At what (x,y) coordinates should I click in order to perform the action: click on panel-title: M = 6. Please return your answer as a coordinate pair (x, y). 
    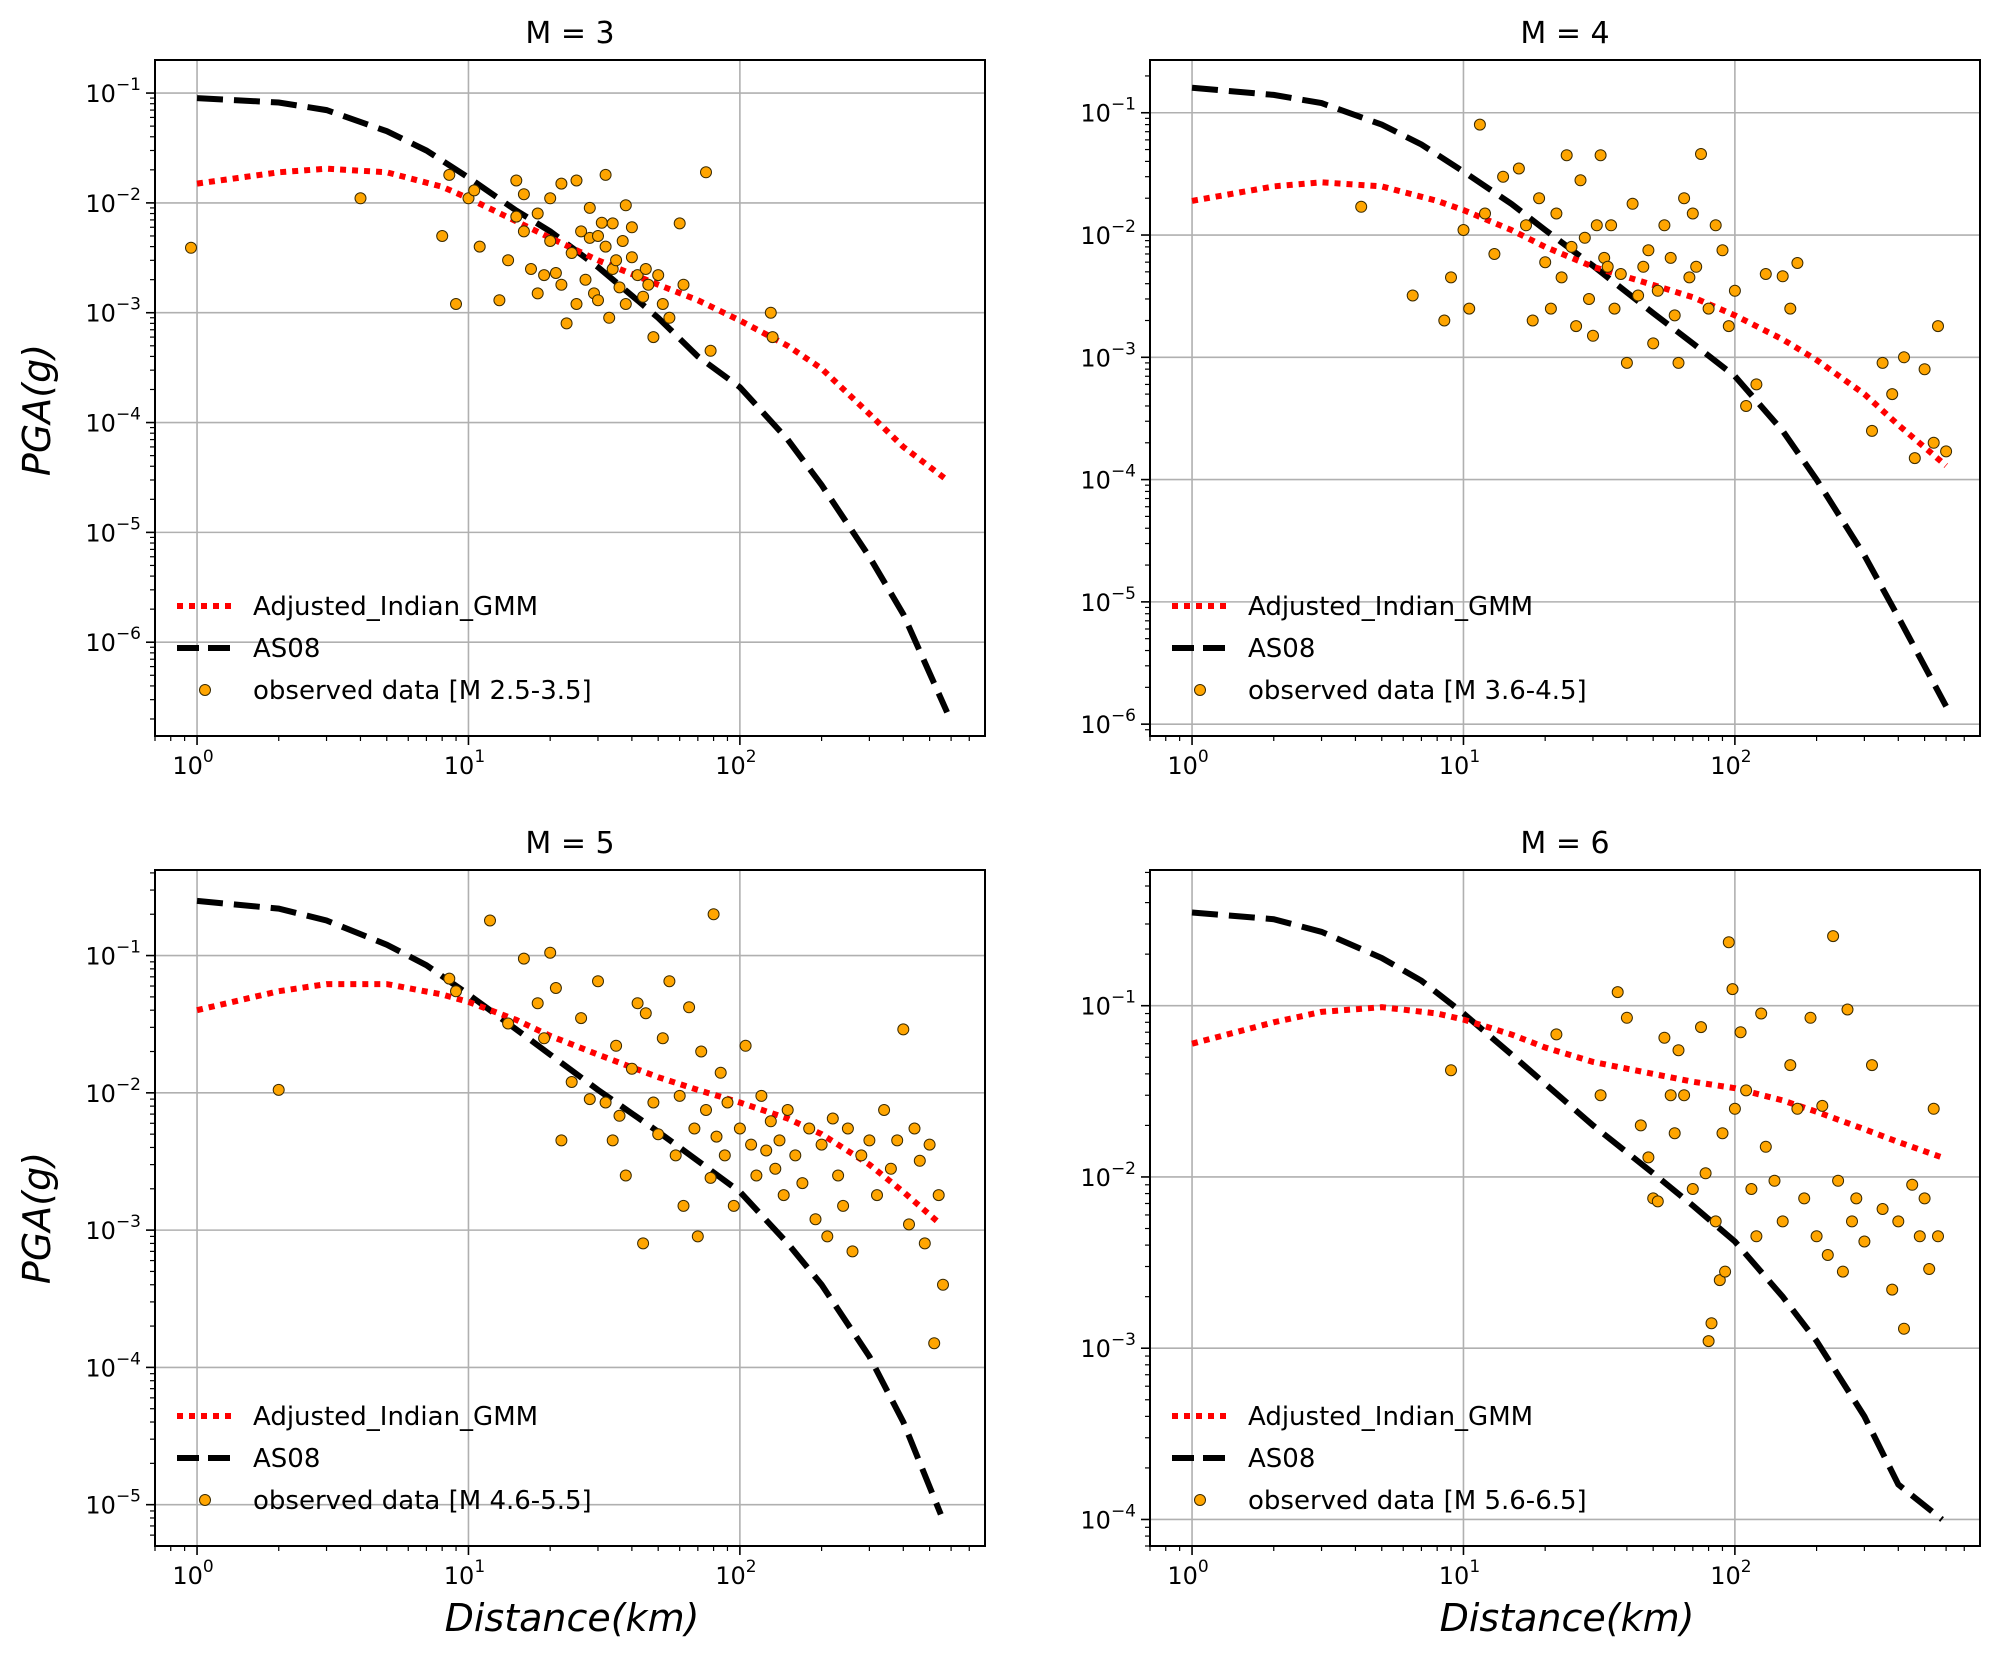
    Looking at the image, I should click on (1564, 843).